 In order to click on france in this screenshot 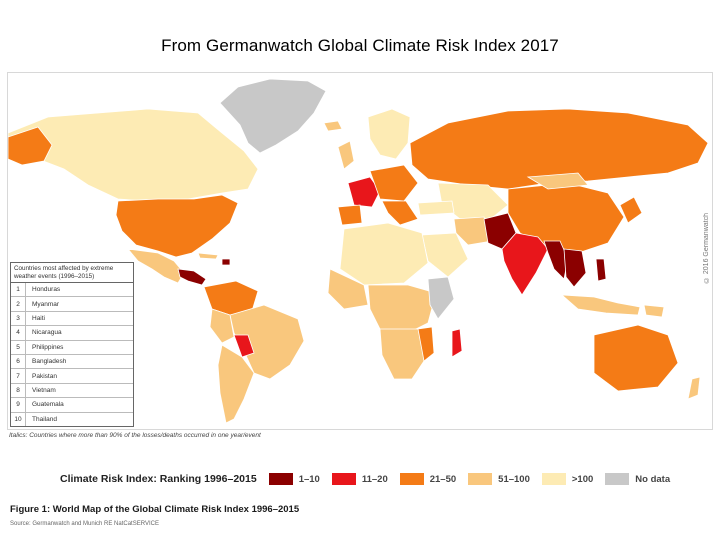, I will do `click(364, 192)`.